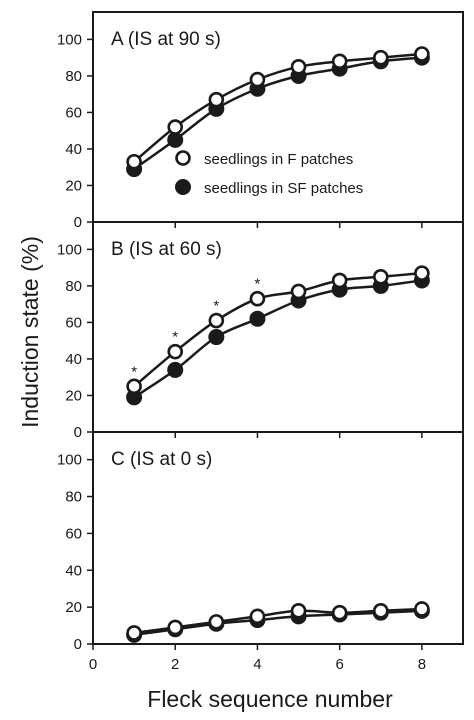  I want to click on panel-b-y-tick-label: 80, so click(73, 286).